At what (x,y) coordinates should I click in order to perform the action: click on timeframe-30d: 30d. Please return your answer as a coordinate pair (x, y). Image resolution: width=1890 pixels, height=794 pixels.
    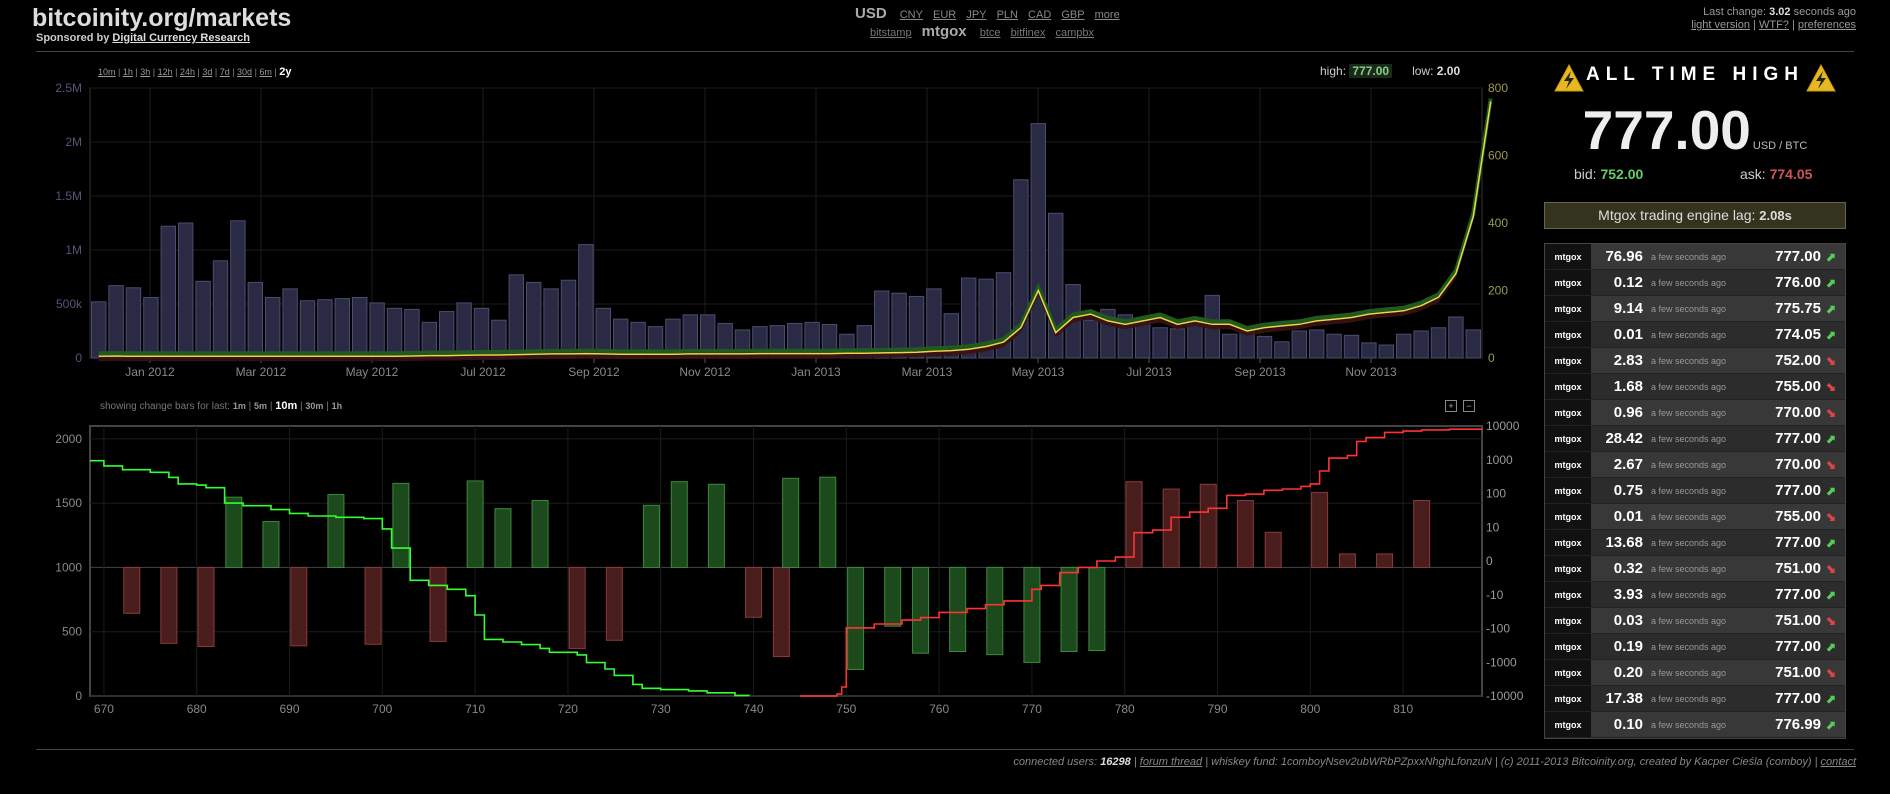
    Looking at the image, I should click on (245, 72).